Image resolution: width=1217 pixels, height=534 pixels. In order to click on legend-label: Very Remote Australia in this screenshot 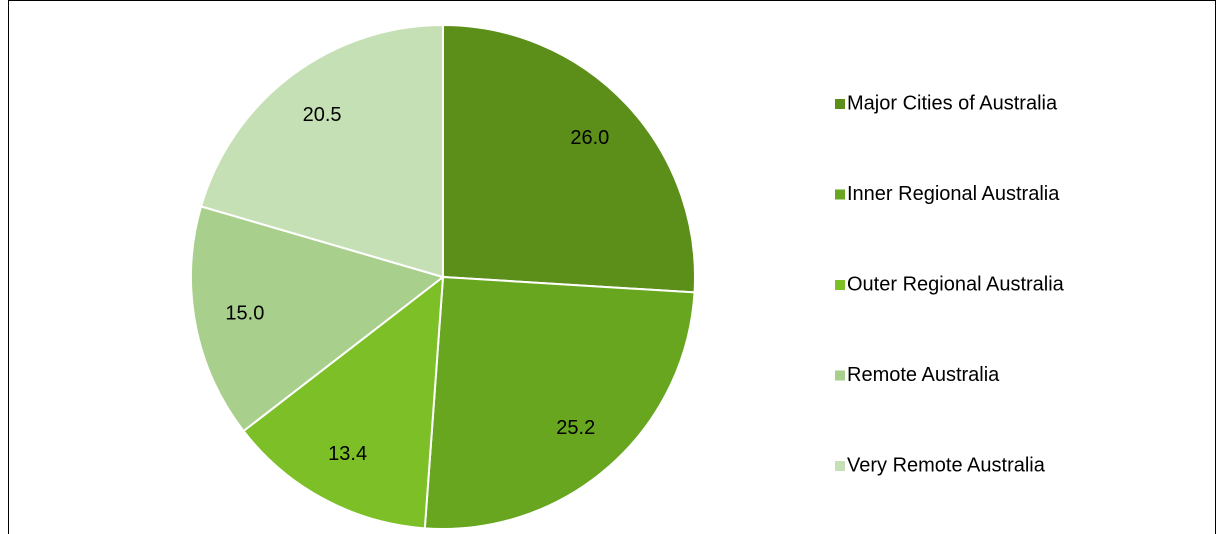, I will do `click(946, 465)`.